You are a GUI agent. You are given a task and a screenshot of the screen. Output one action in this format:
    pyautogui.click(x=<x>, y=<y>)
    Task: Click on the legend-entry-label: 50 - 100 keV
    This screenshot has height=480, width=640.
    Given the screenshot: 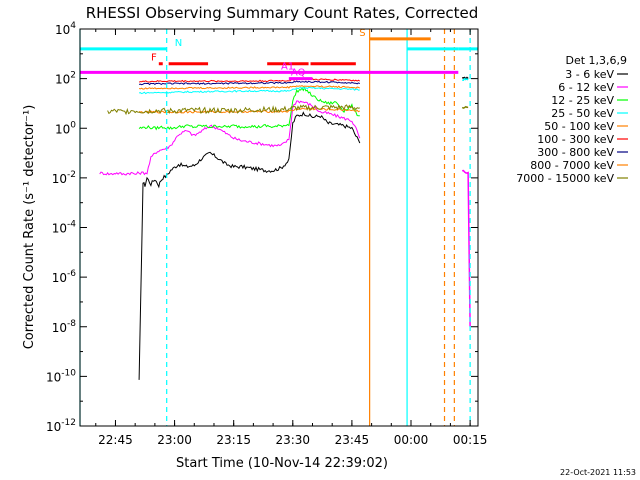 What is the action you would take?
    pyautogui.click(x=579, y=126)
    